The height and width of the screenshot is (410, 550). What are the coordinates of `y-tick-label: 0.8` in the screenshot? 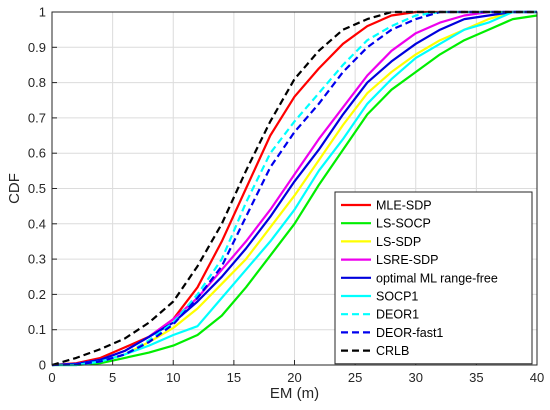 It's located at (37, 82).